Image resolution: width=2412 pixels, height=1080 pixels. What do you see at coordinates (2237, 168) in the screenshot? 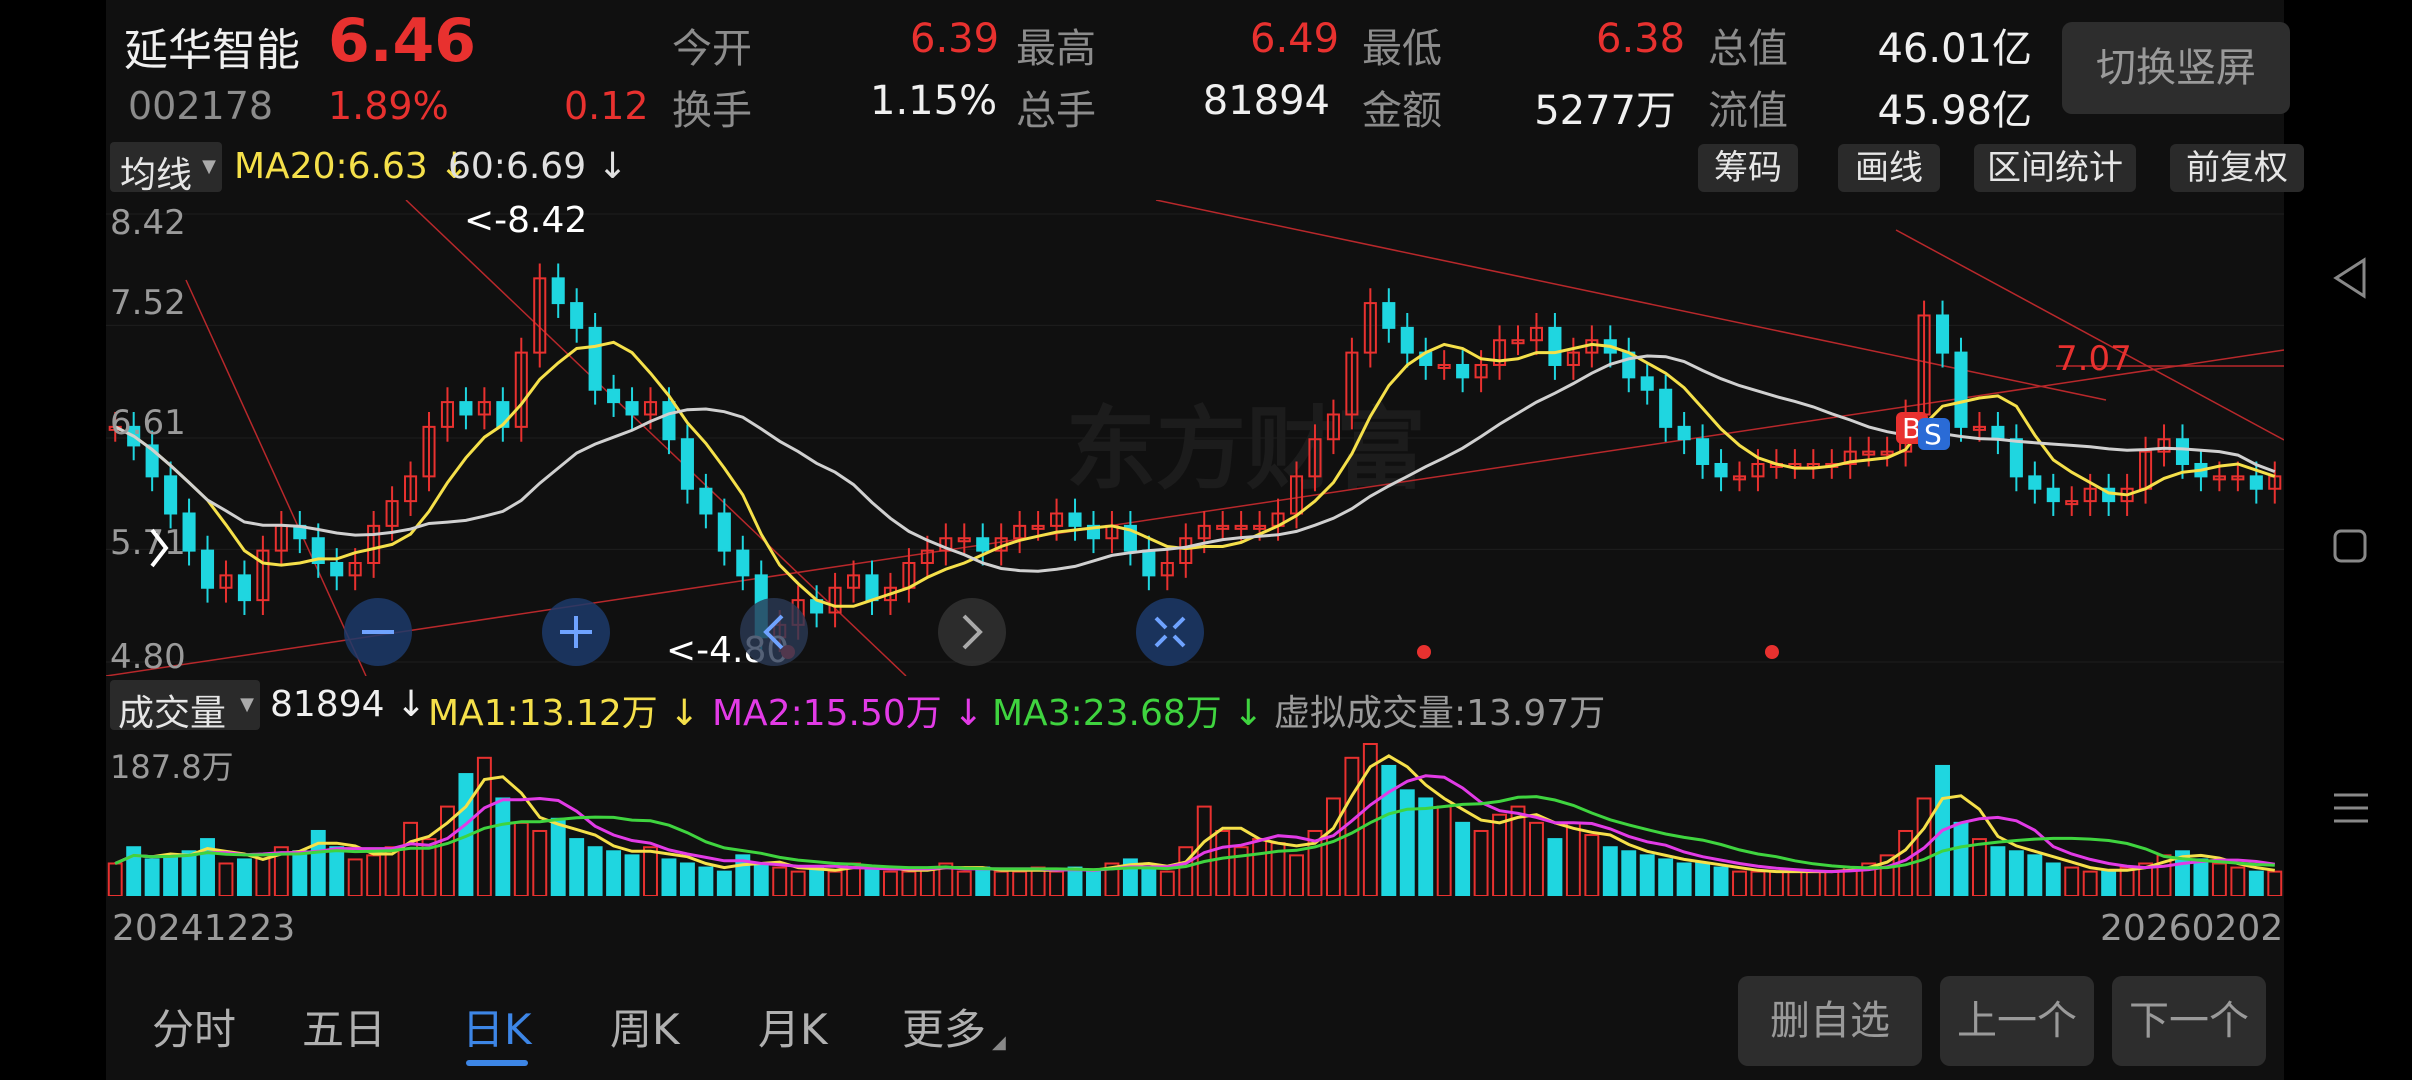
I see `adjust-forward-button: 前复权` at bounding box center [2237, 168].